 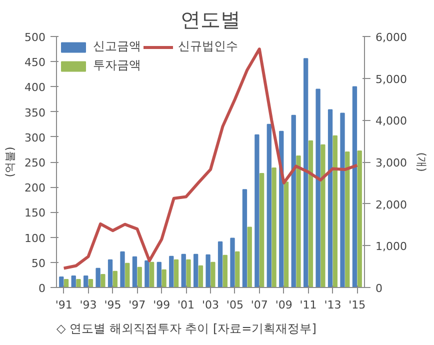 What do you see at coordinates (210, 20) in the screenshot?
I see `chart-title: 연도별` at bounding box center [210, 20].